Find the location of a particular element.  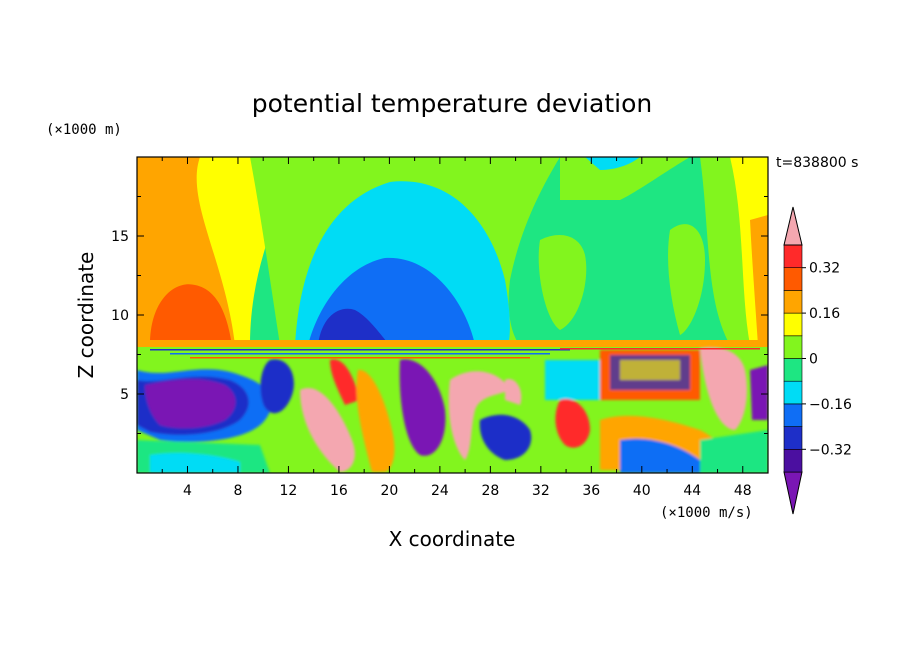

y-tick-label: 5 is located at coordinates (124, 395).